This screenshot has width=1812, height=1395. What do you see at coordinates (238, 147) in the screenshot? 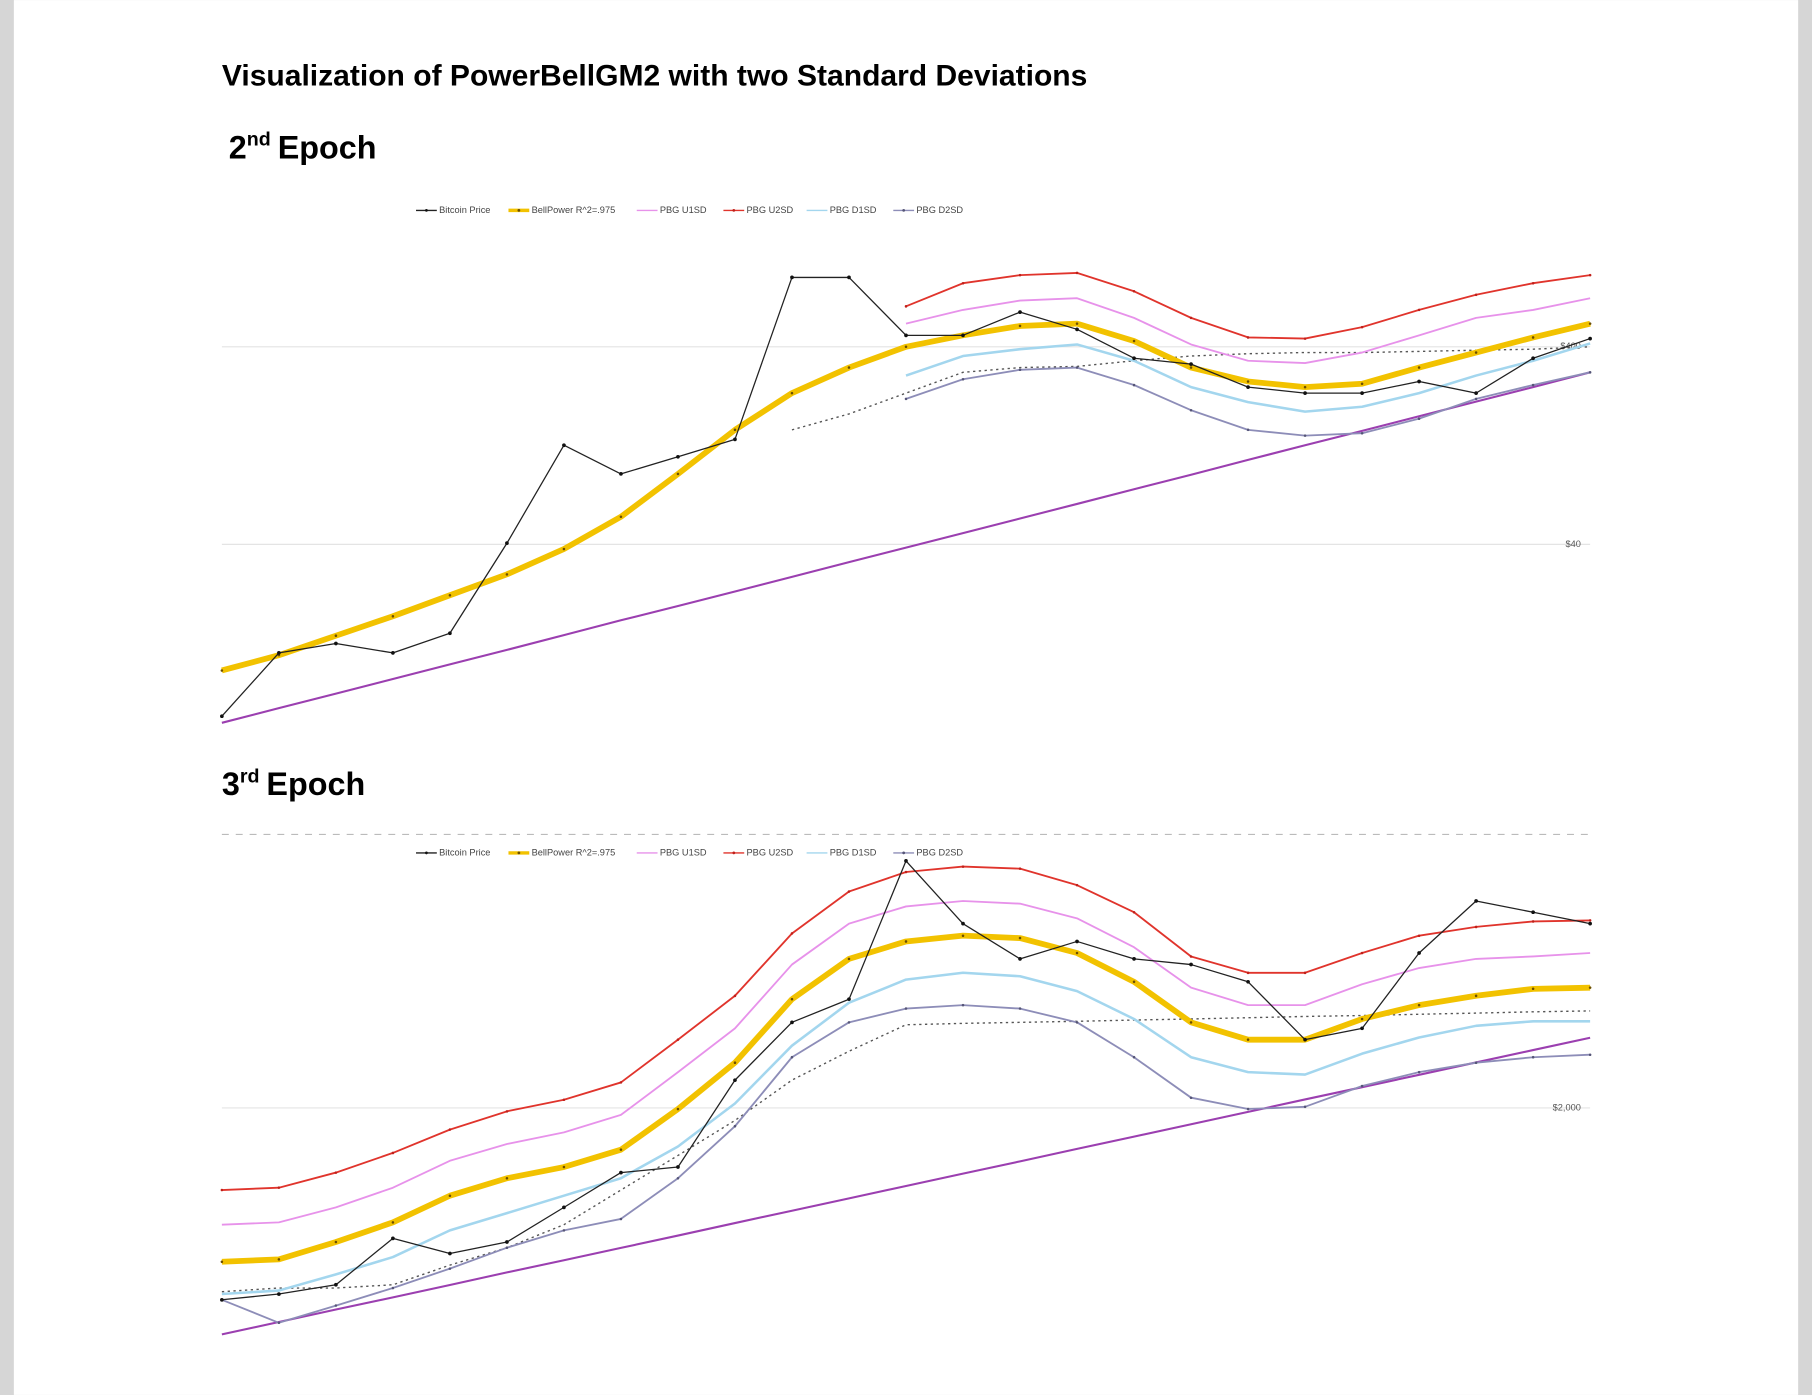
I see `heading-ordinal: 2` at bounding box center [238, 147].